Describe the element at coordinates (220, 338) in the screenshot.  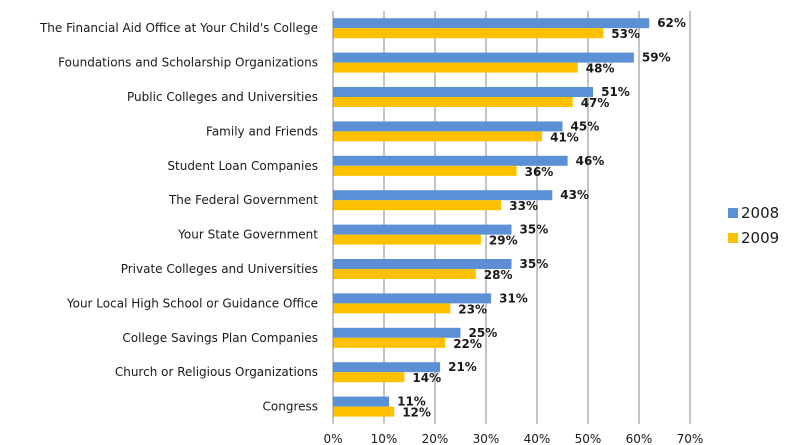
I see `category-label: College Savings Plan Companies` at that location.